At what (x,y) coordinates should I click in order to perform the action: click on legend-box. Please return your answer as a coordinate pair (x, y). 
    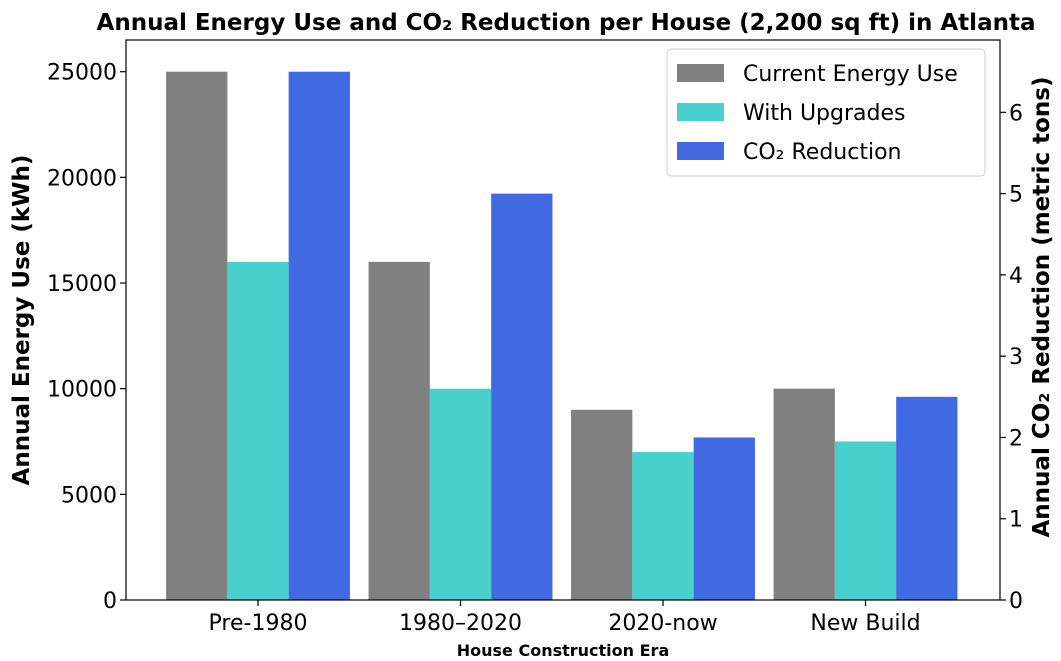
    Looking at the image, I should click on (826, 112).